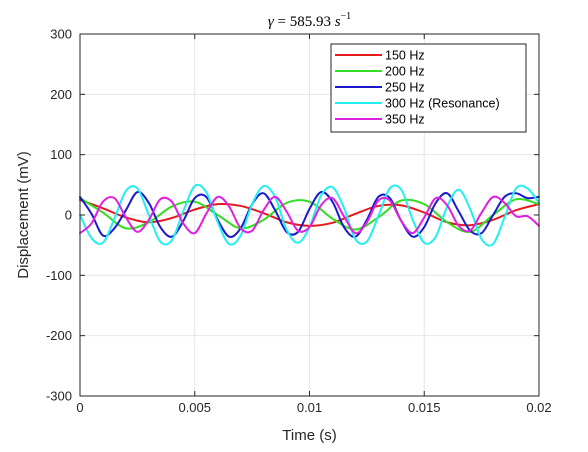 Image resolution: width=588 pixels, height=452 pixels. What do you see at coordinates (61, 94) in the screenshot?
I see `y-tick-label: 200` at bounding box center [61, 94].